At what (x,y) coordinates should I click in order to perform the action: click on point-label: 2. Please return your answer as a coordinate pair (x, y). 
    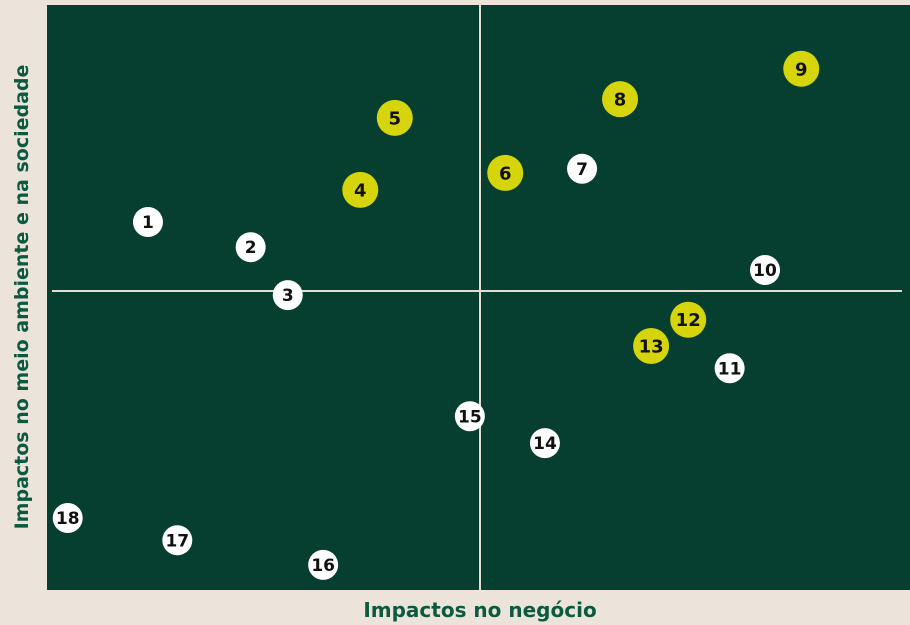
    Looking at the image, I should click on (251, 248).